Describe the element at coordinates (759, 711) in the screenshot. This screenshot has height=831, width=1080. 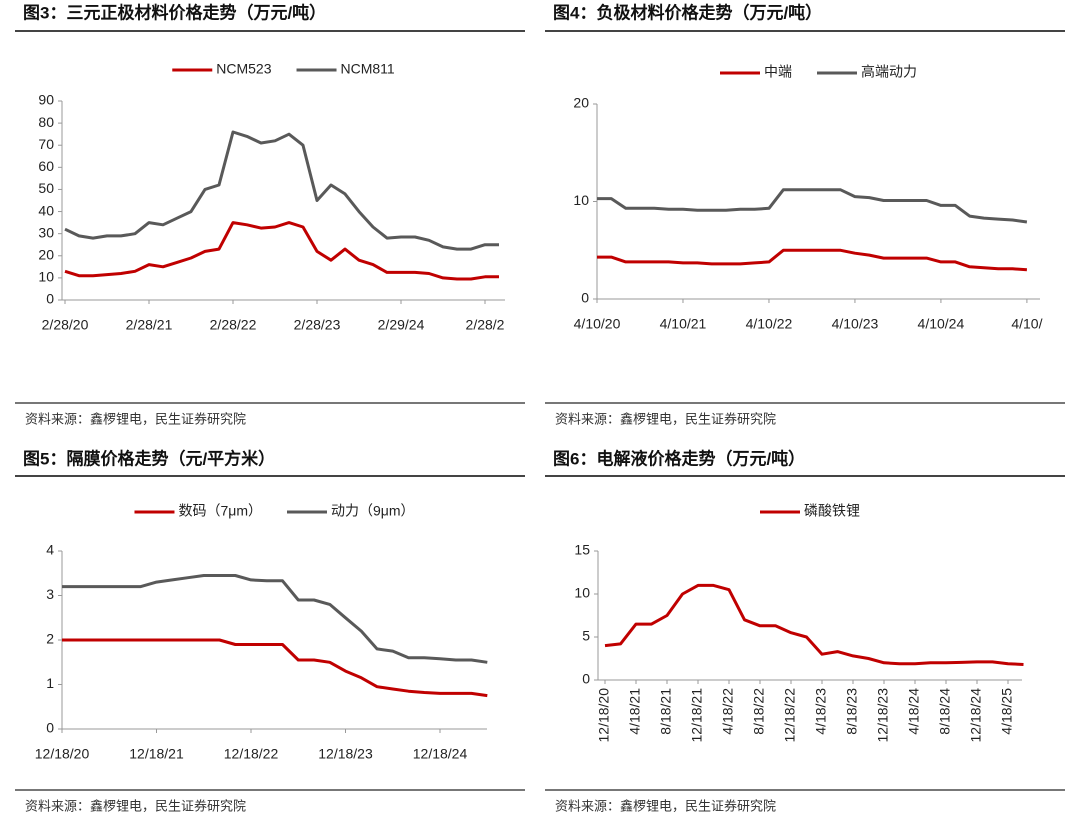
I see `x-tick-label: 8/18/22` at that location.